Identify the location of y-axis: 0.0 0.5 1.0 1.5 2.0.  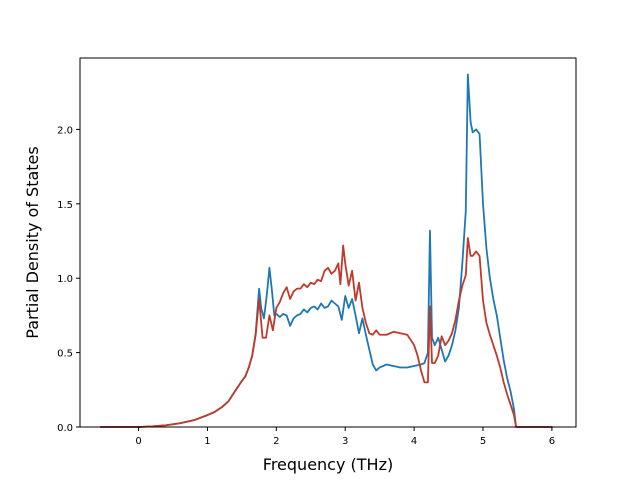
(68, 279).